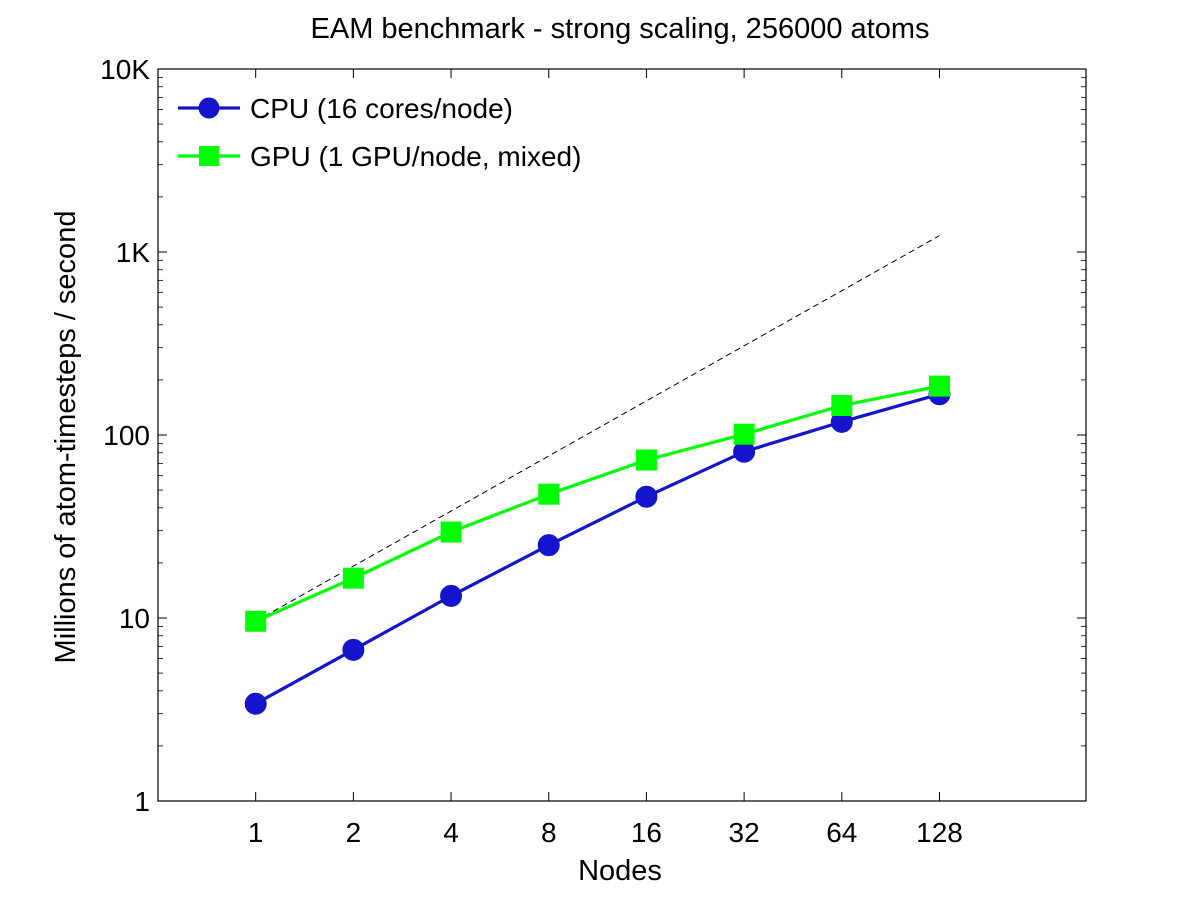 This screenshot has height=900, width=1200. I want to click on x-tick-label: 4, so click(451, 832).